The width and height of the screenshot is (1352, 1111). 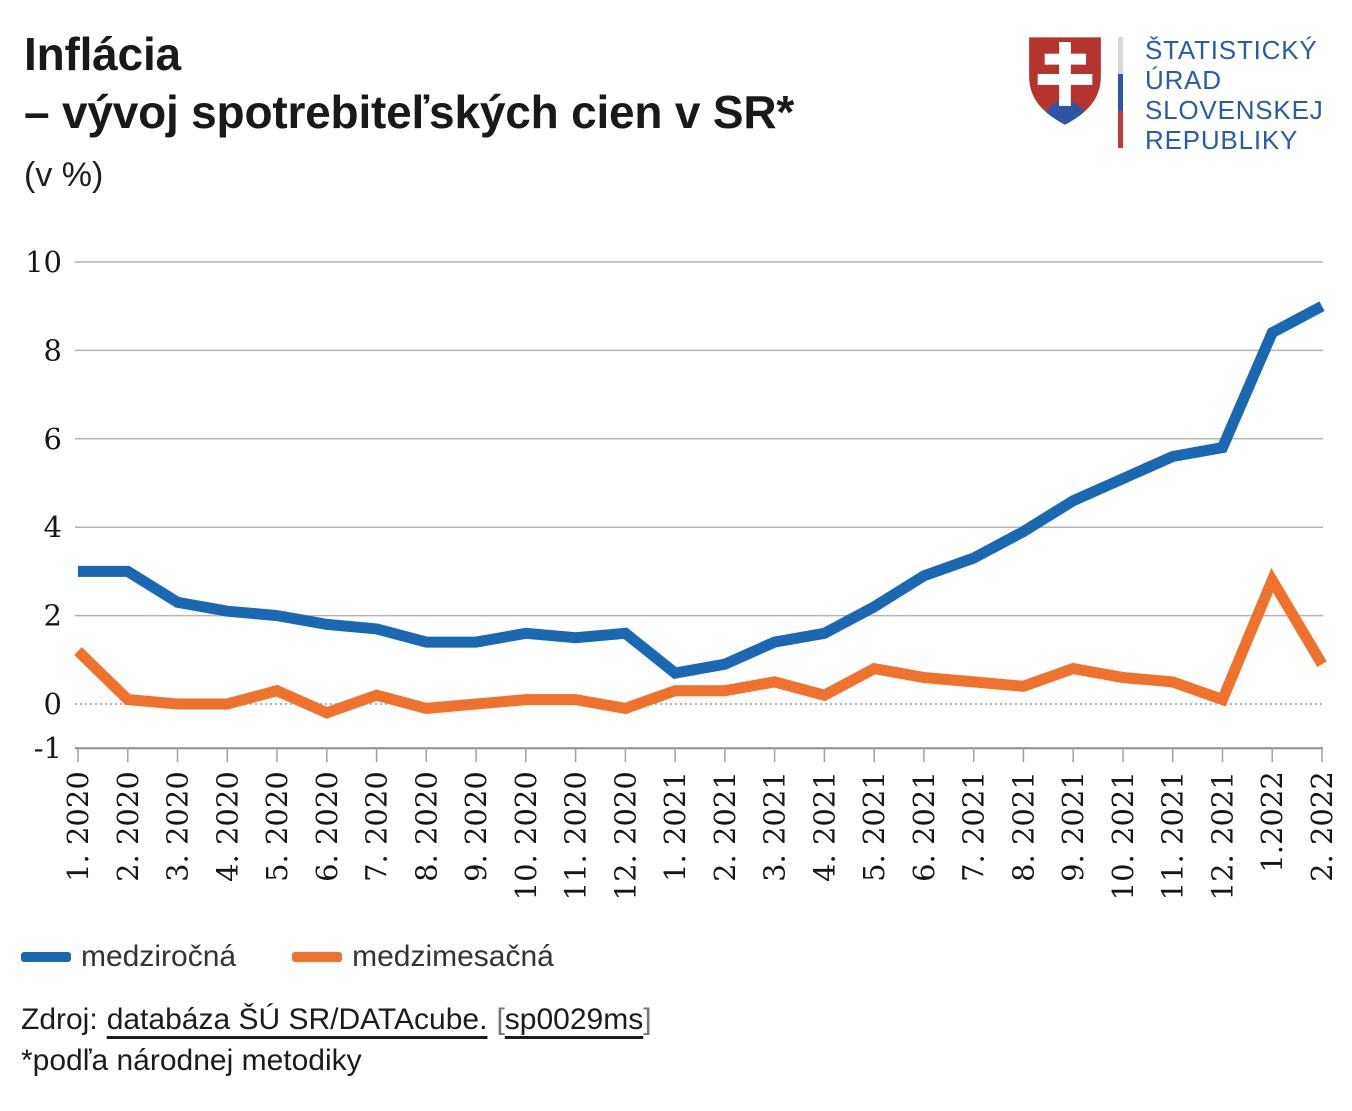 I want to click on legend-label: medzimesačná, so click(x=453, y=956).